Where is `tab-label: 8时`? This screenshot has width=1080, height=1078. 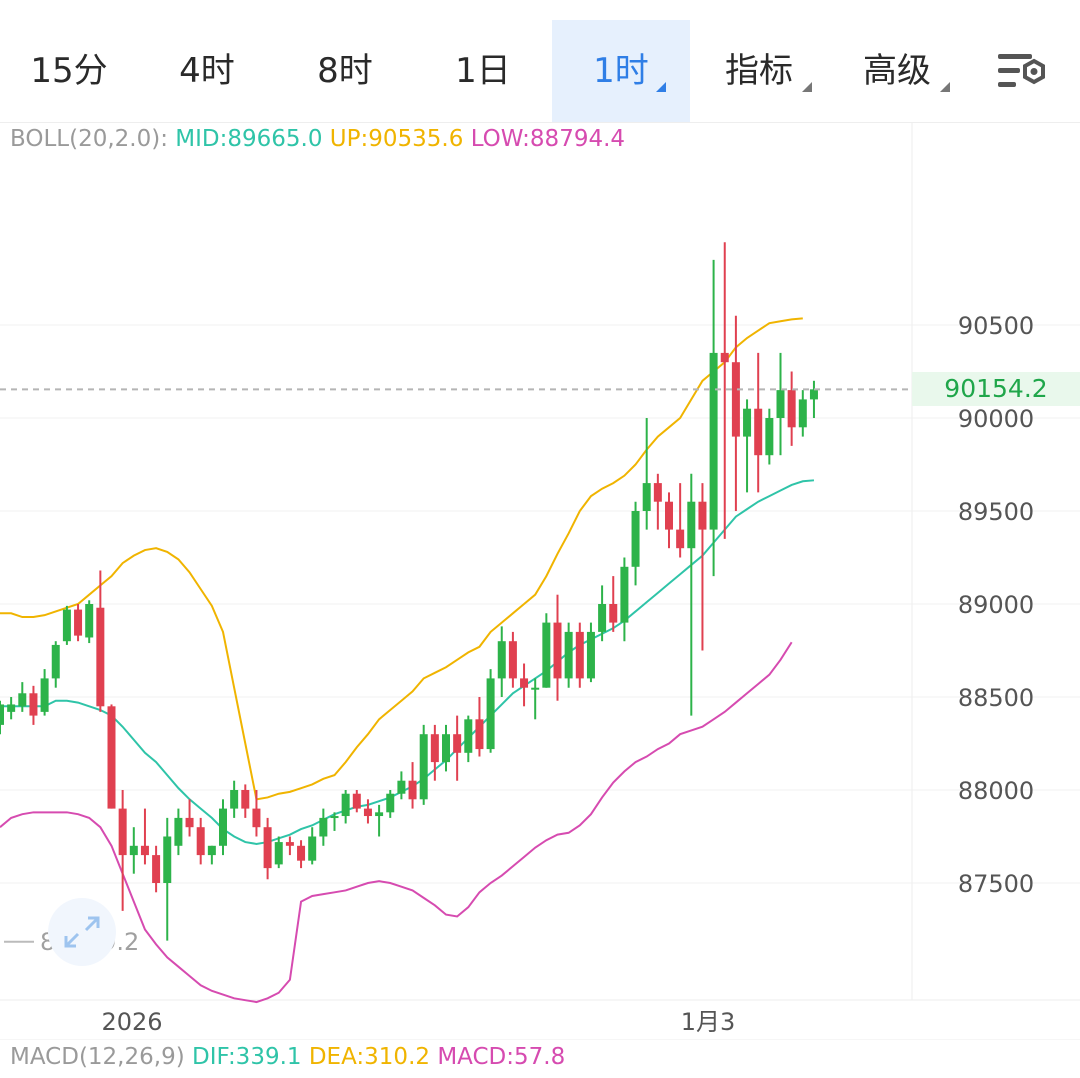 tab-label: 8时 is located at coordinates (345, 71).